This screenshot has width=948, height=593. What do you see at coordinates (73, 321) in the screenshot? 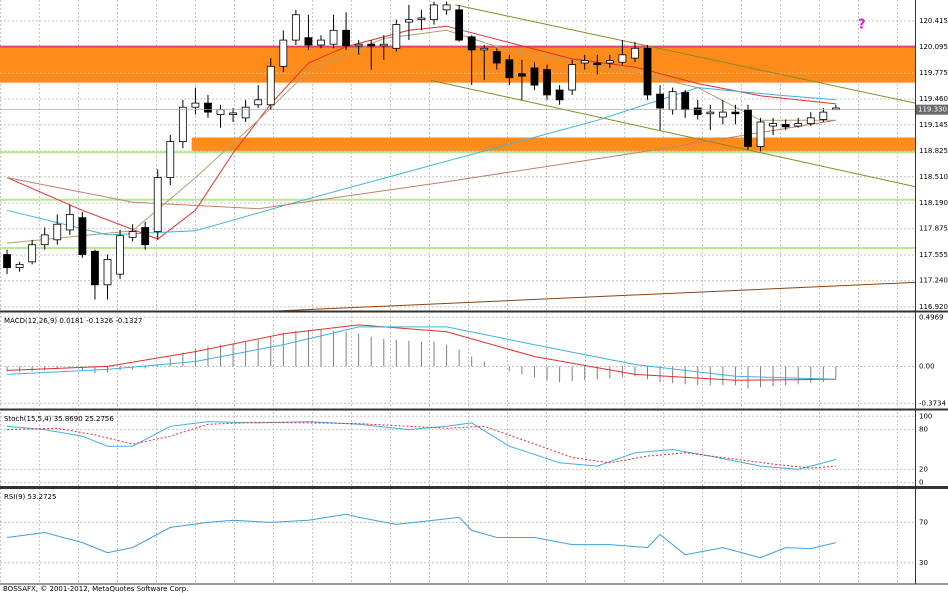
I see `panel-title: MACD(12,26,9) 0.0181 -0.1326 -0.1327` at bounding box center [73, 321].